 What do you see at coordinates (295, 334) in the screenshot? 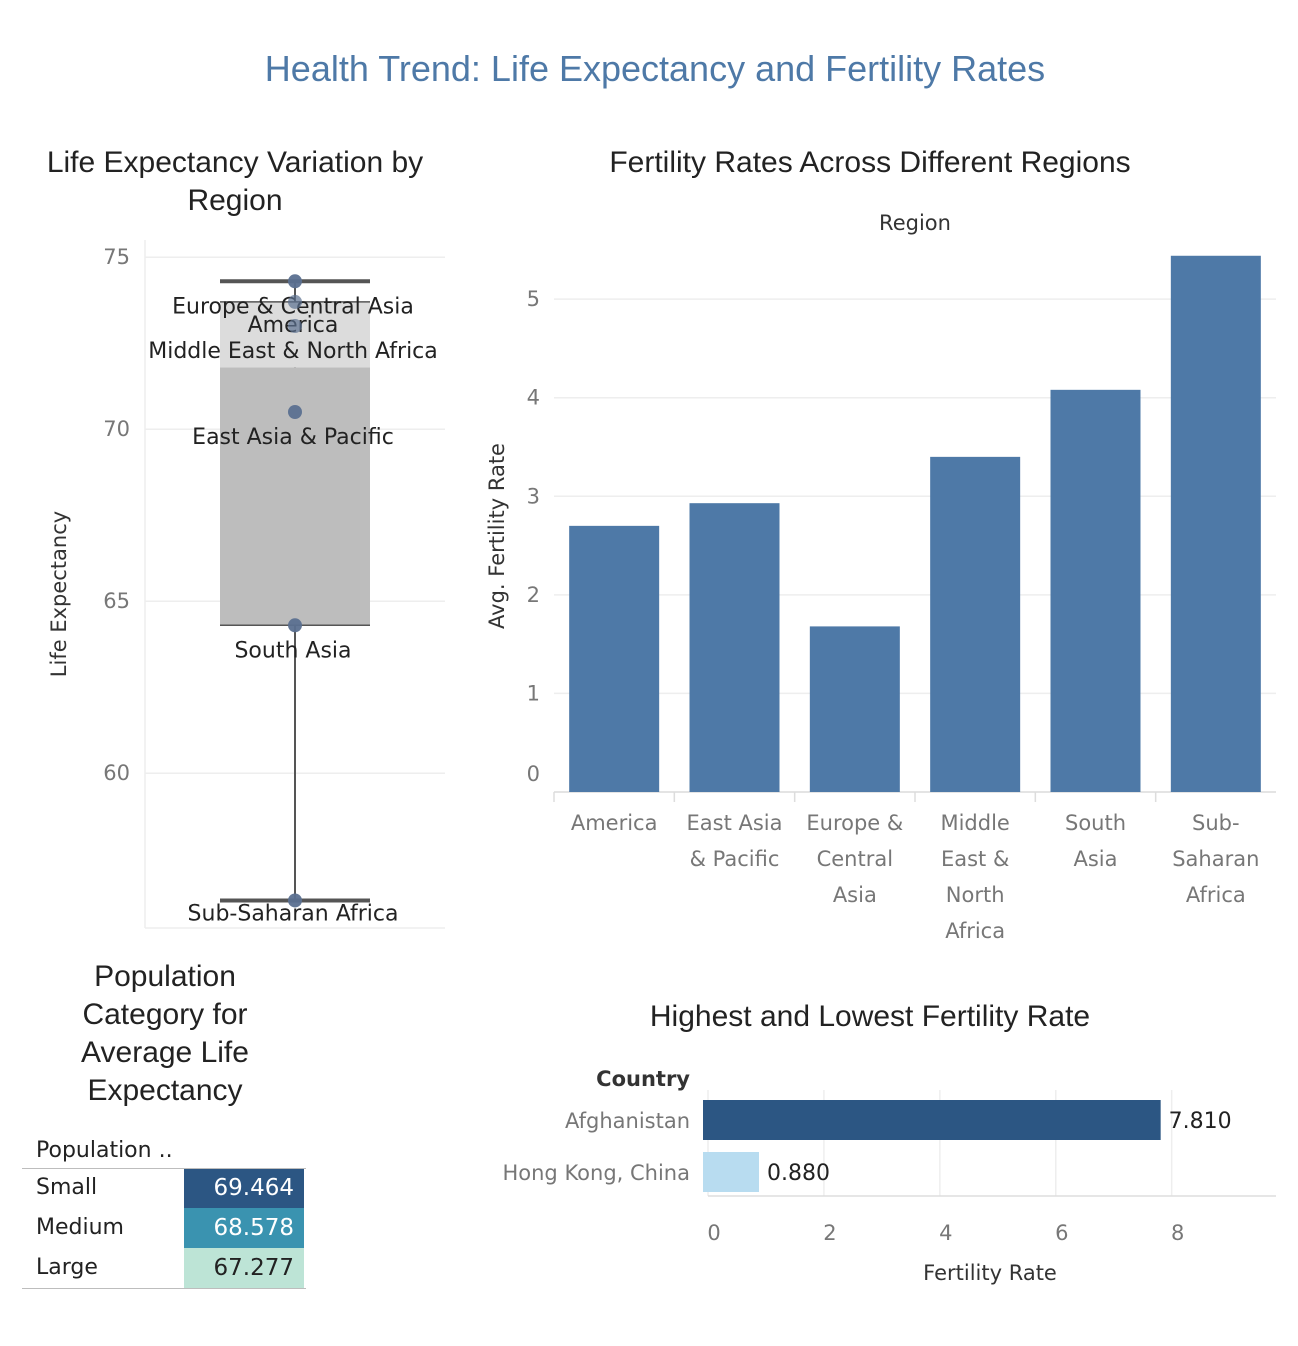
I see `box-upper-half` at bounding box center [295, 334].